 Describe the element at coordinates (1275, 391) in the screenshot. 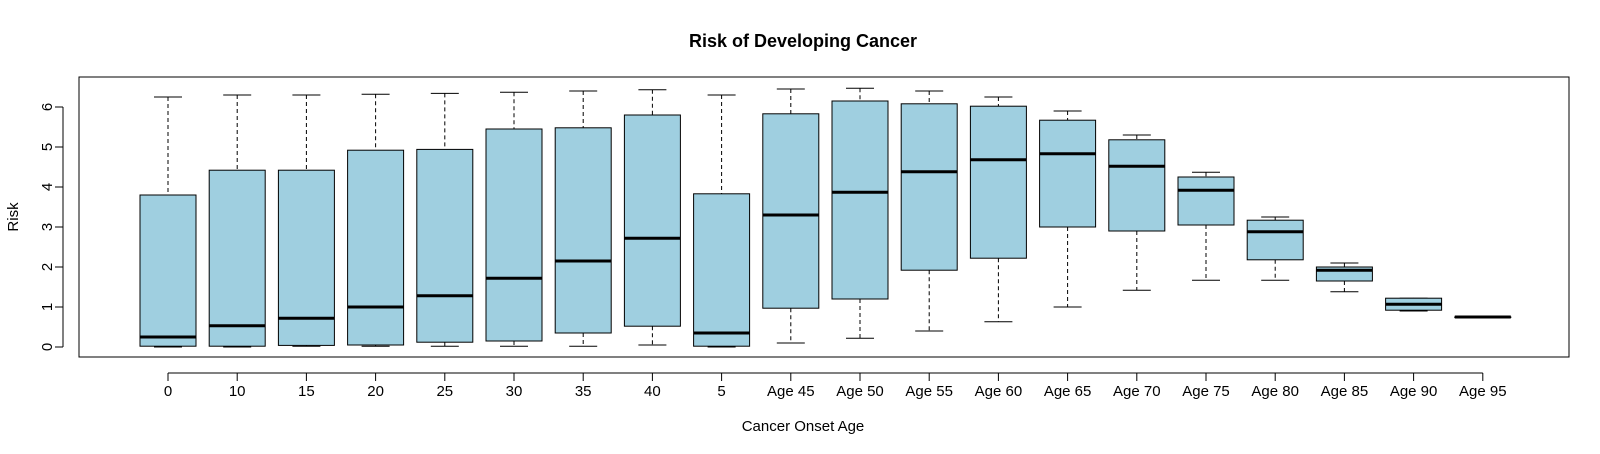

I see `x-tick-label: Age 80` at that location.